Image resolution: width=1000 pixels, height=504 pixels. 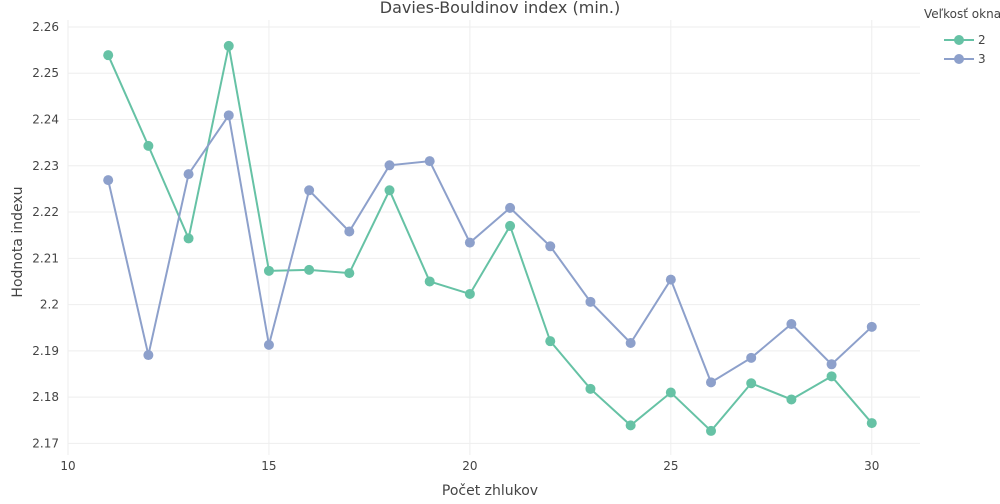 What do you see at coordinates (965, 40) in the screenshot?
I see `legend-item-2: 2` at bounding box center [965, 40].